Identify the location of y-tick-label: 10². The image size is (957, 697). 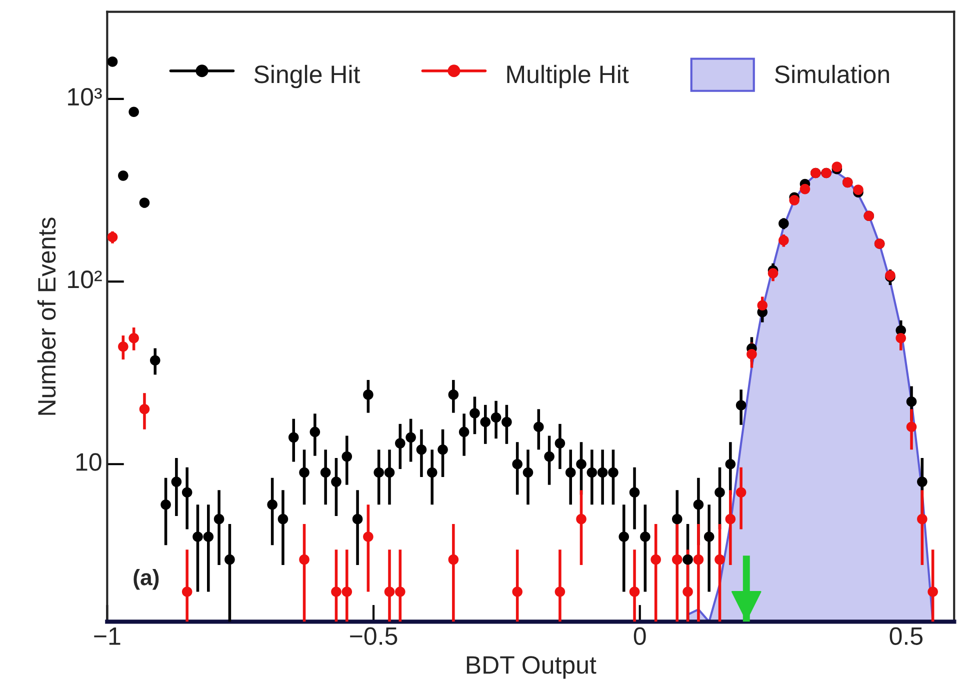
(85, 279).